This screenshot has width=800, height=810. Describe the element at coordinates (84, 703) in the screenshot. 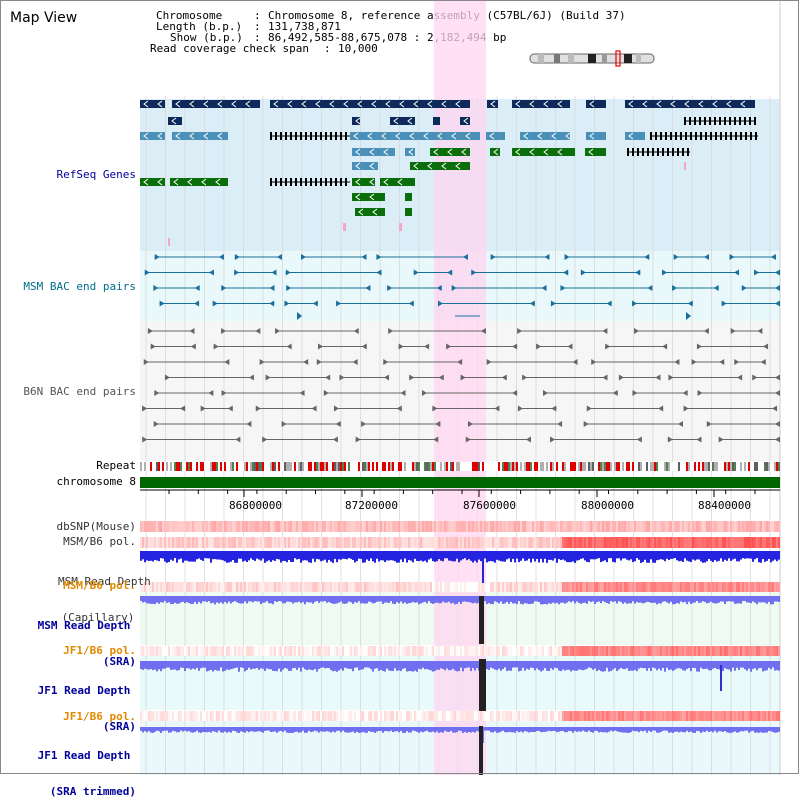

I see `track-label-jf1-read-sra: JF1 Read Depth (SRA)` at that location.